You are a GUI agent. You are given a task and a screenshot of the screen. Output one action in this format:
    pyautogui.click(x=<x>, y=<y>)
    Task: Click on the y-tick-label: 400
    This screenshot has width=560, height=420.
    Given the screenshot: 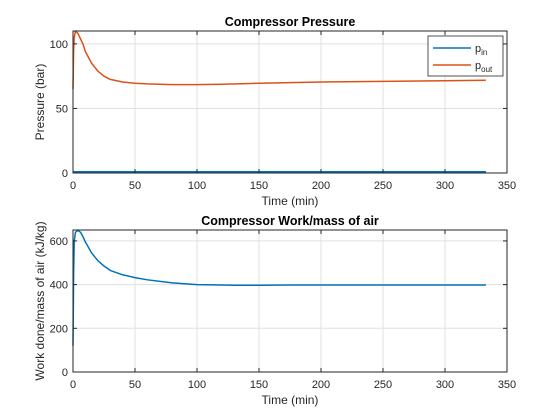 What is the action you would take?
    pyautogui.click(x=59, y=286)
    